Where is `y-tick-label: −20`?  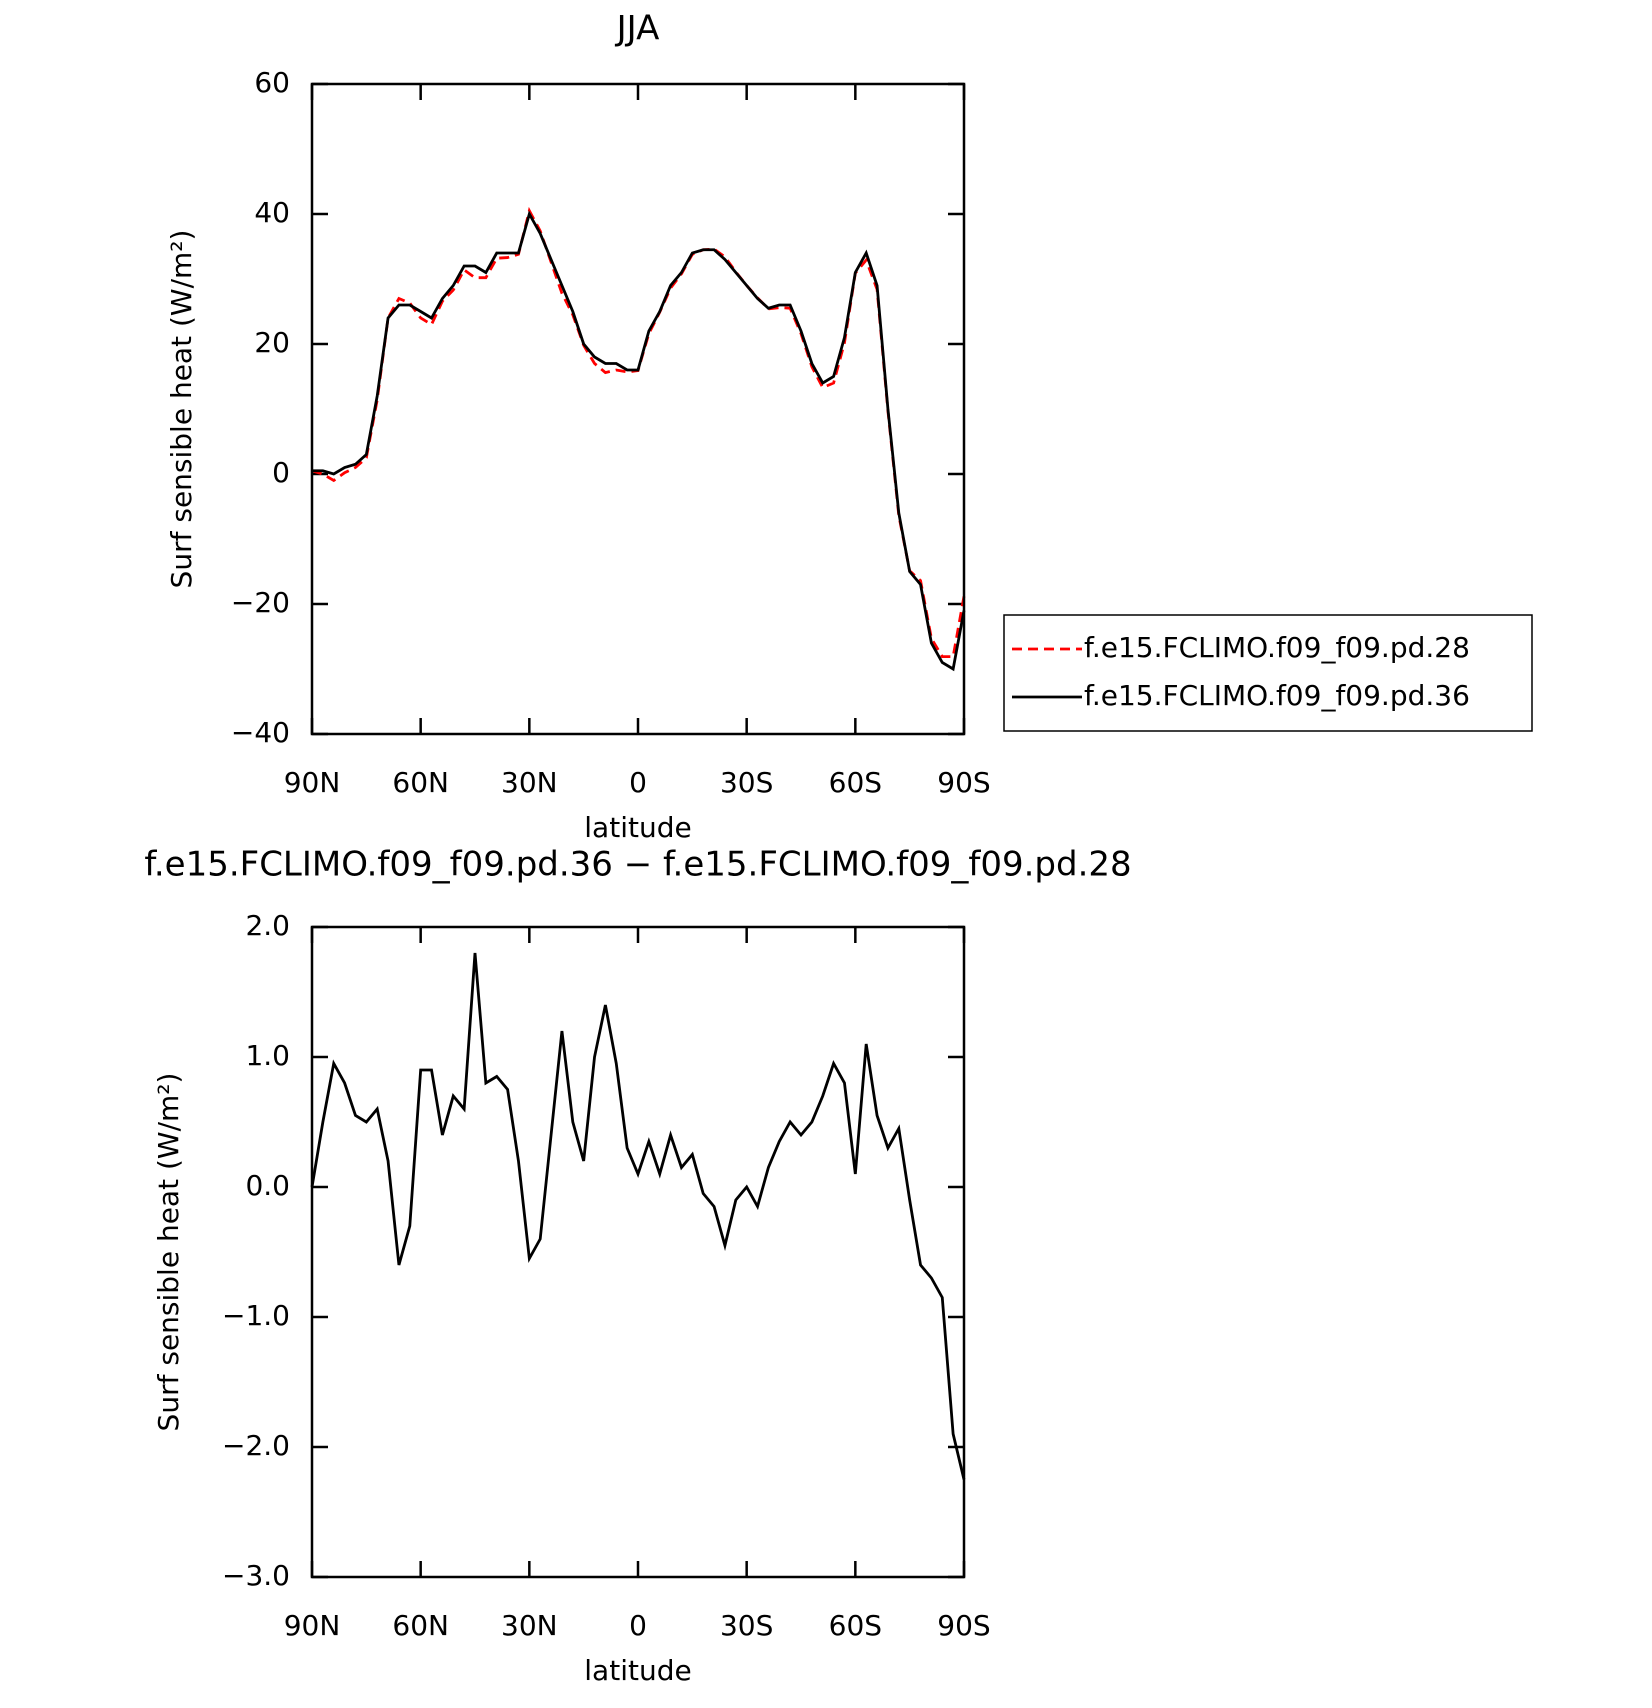
y-tick-label: −20 is located at coordinates (260, 602).